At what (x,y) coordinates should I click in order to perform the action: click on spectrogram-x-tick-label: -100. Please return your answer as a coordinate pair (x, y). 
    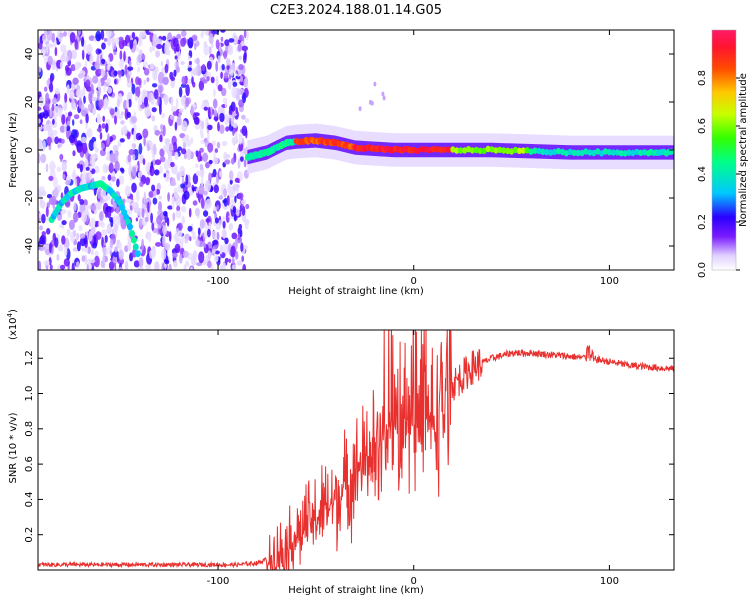
    Looking at the image, I should click on (218, 281).